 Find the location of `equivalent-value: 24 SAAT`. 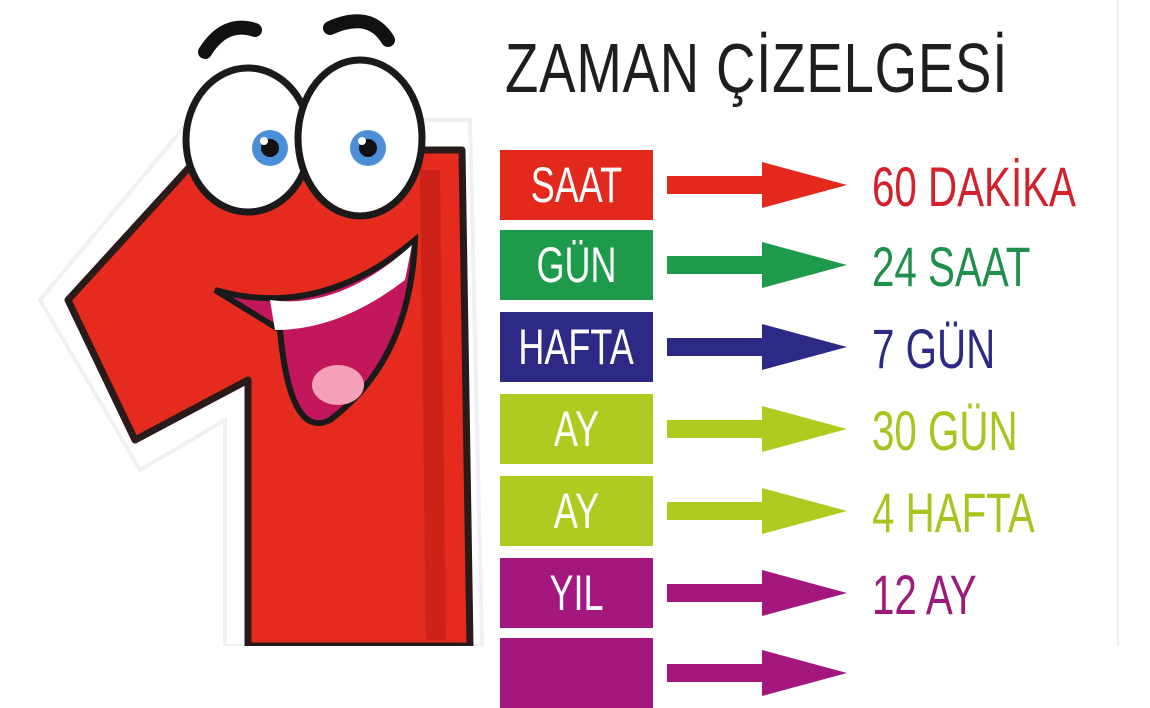

equivalent-value: 24 SAAT is located at coordinates (951, 266).